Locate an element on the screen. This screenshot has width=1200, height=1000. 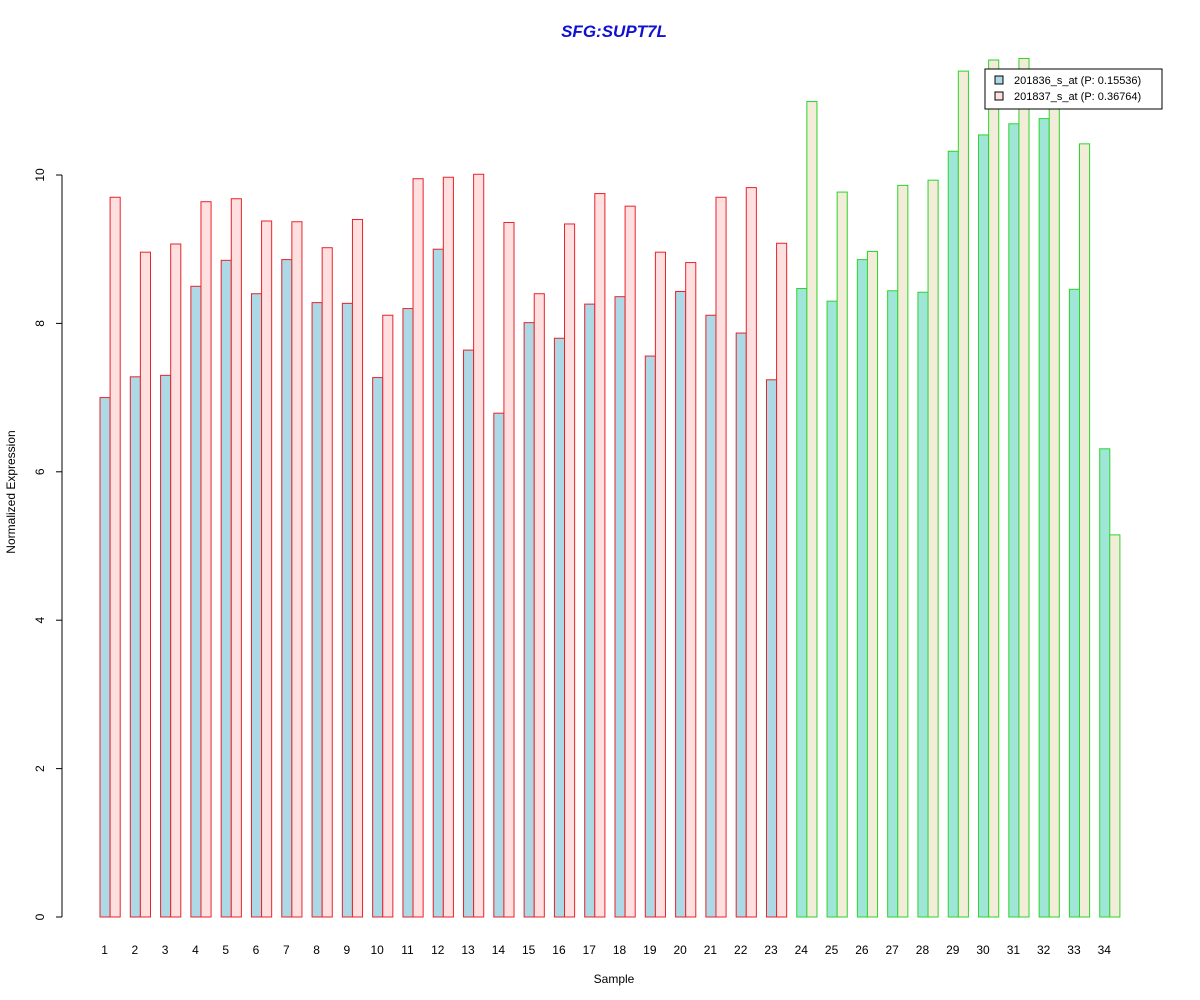
legend-label-series-2: 201837_s_at (P: 0.36764) is located at coordinates (1077, 97).